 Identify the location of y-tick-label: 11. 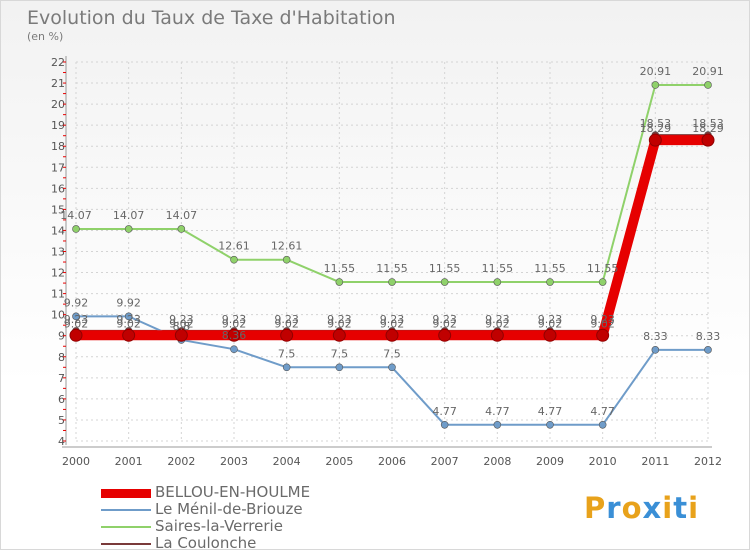
(58, 294).